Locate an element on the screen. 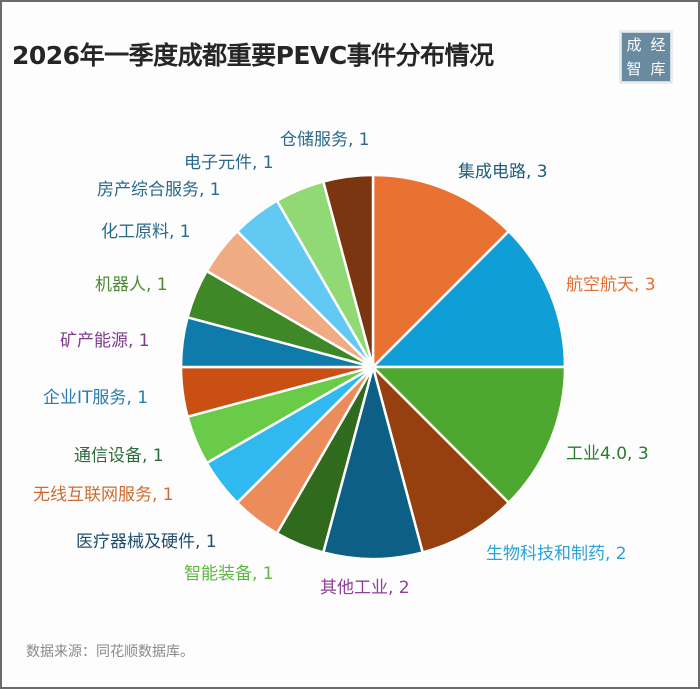  slice-label-biotech: 生物科技和制药, 2 is located at coordinates (556, 554).